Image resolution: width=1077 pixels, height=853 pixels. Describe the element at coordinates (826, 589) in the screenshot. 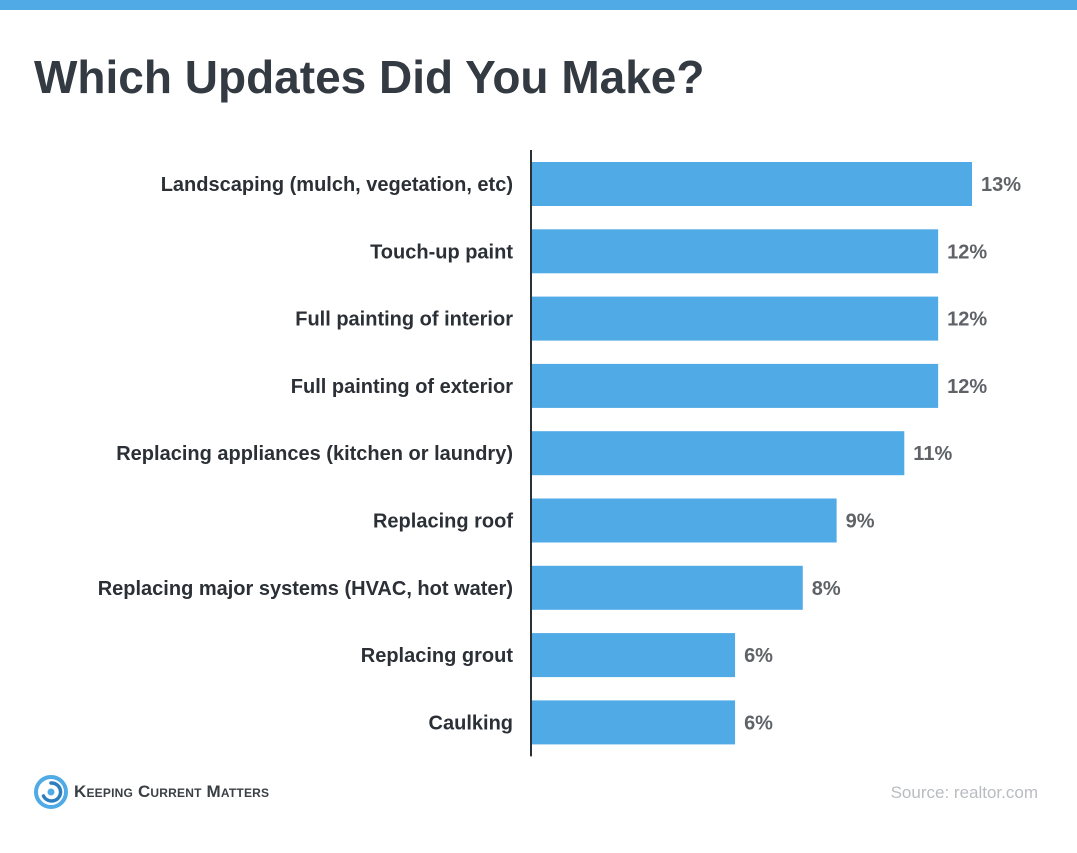

I see `value-label: 8%` at that location.